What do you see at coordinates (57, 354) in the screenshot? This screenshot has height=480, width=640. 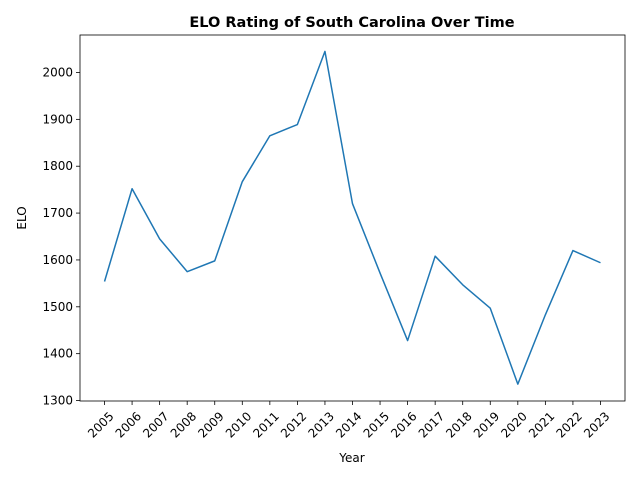 I see `y-tick-label: 1400` at bounding box center [57, 354].